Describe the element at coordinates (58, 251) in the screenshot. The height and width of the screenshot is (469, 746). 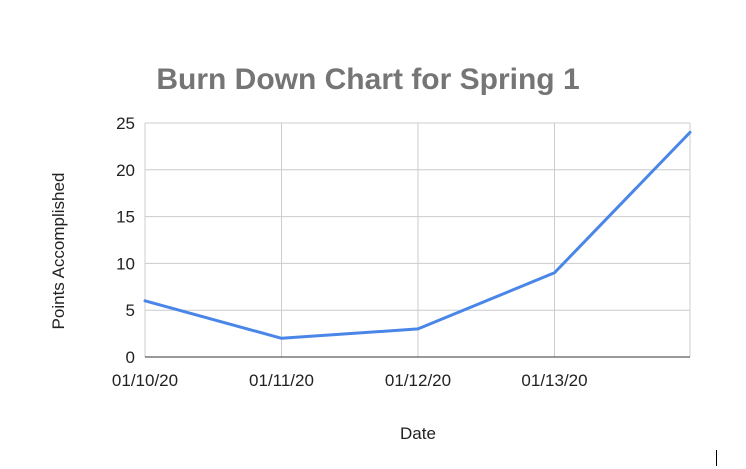
I see `y-axis-title: Points Accomplished` at that location.